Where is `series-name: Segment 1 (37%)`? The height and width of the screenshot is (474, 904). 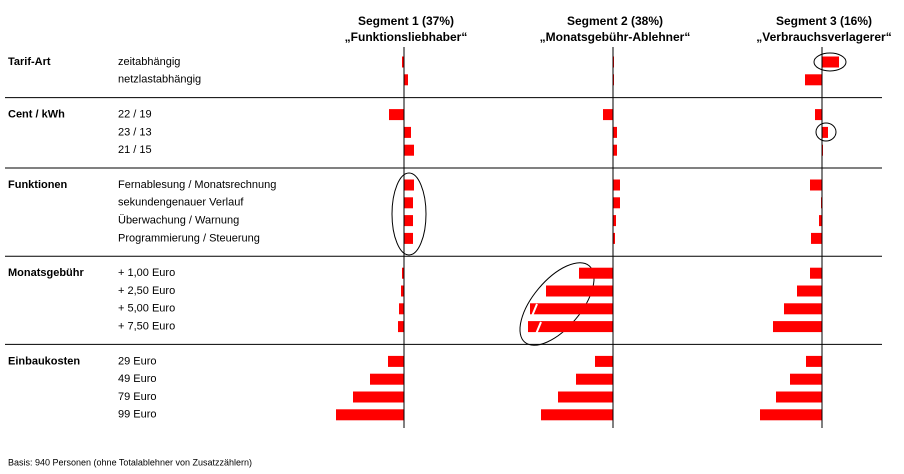
series-name: Segment 1 (37%) is located at coordinates (406, 21).